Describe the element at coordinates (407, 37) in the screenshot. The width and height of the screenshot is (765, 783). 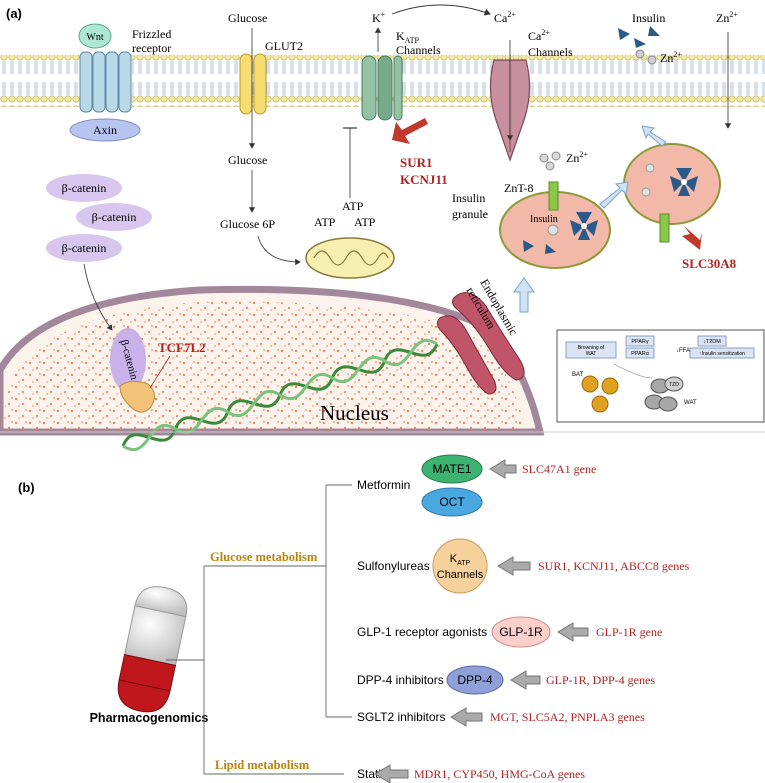
I see `katp-label: KATP` at that location.